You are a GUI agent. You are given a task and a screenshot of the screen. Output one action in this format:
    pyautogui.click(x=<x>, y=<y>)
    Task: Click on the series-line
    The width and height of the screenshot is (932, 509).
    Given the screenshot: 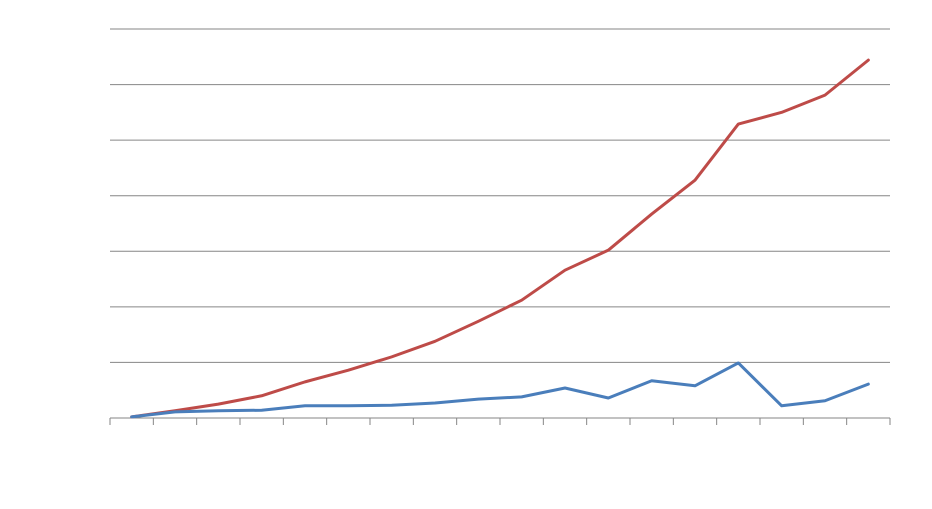 What is the action you would take?
    pyautogui.click(x=500, y=390)
    